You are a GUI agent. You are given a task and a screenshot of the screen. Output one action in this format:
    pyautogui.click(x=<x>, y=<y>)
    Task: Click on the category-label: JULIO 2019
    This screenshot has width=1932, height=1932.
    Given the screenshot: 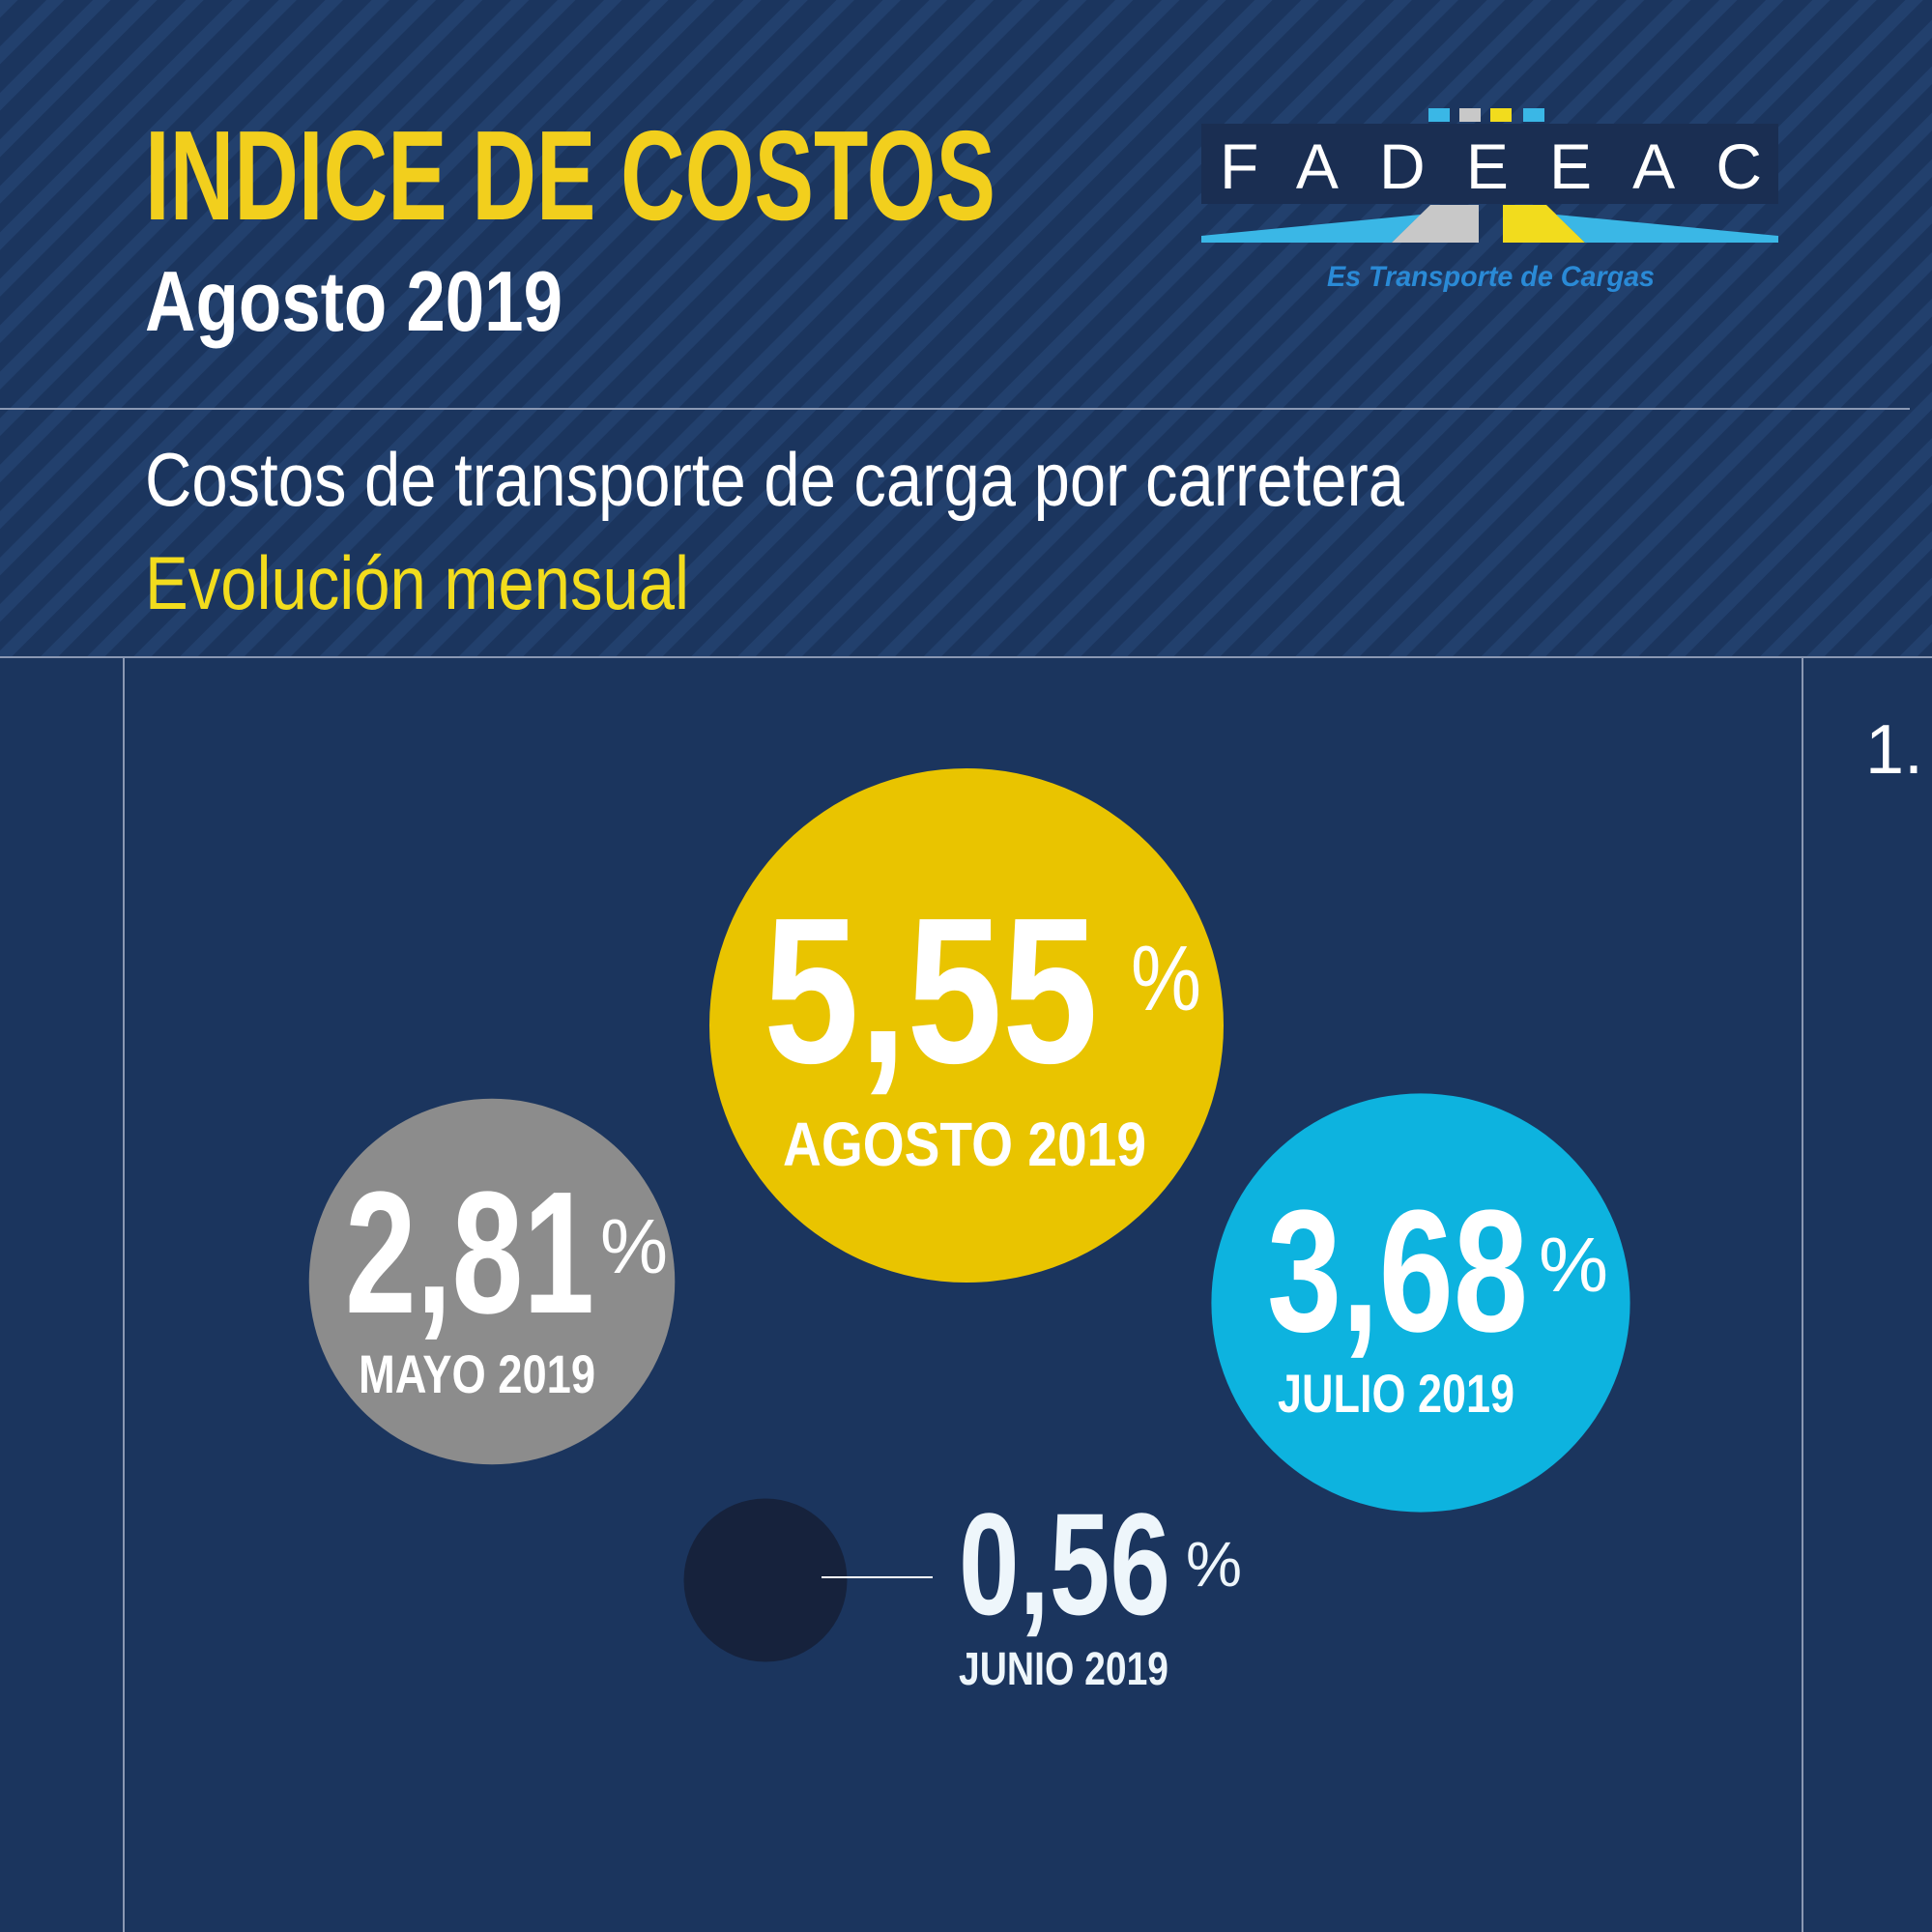 What is the action you would take?
    pyautogui.click(x=1396, y=1393)
    